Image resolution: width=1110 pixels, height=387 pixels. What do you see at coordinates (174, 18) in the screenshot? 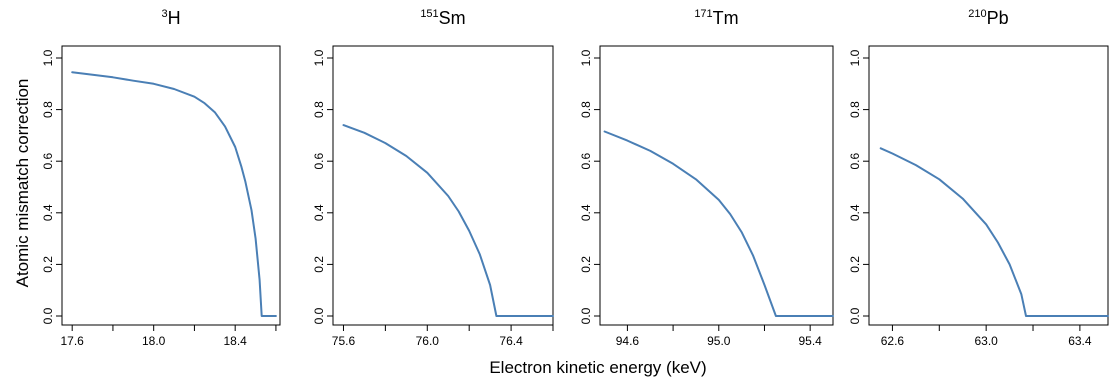
I see `title-element: H` at bounding box center [174, 18].